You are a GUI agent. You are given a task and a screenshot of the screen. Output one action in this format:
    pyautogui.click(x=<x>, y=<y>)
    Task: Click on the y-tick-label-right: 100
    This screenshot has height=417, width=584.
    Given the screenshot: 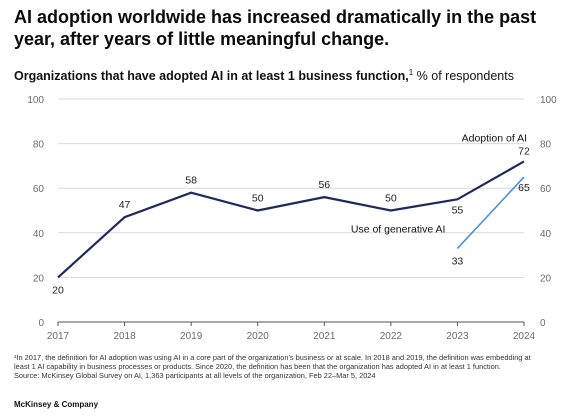 What is the action you would take?
    pyautogui.click(x=548, y=100)
    